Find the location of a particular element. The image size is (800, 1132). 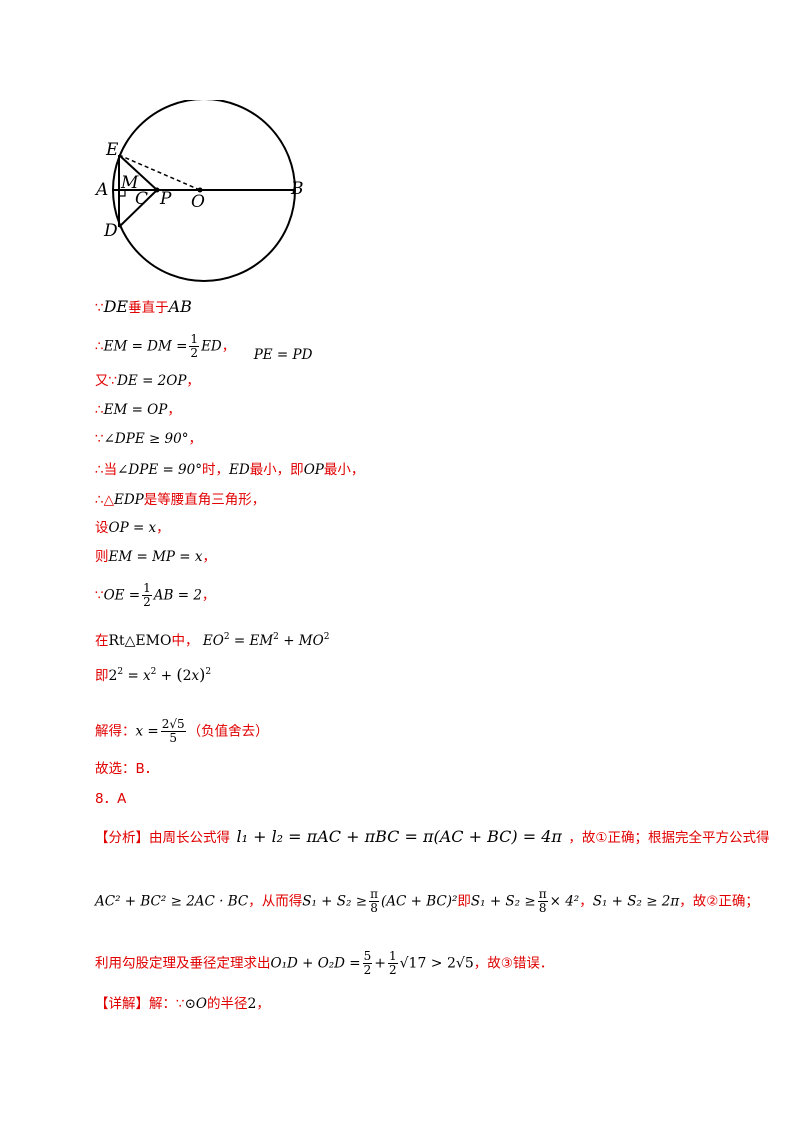

step-line-3: 又∵DE = 2OP， is located at coordinates (147, 381).